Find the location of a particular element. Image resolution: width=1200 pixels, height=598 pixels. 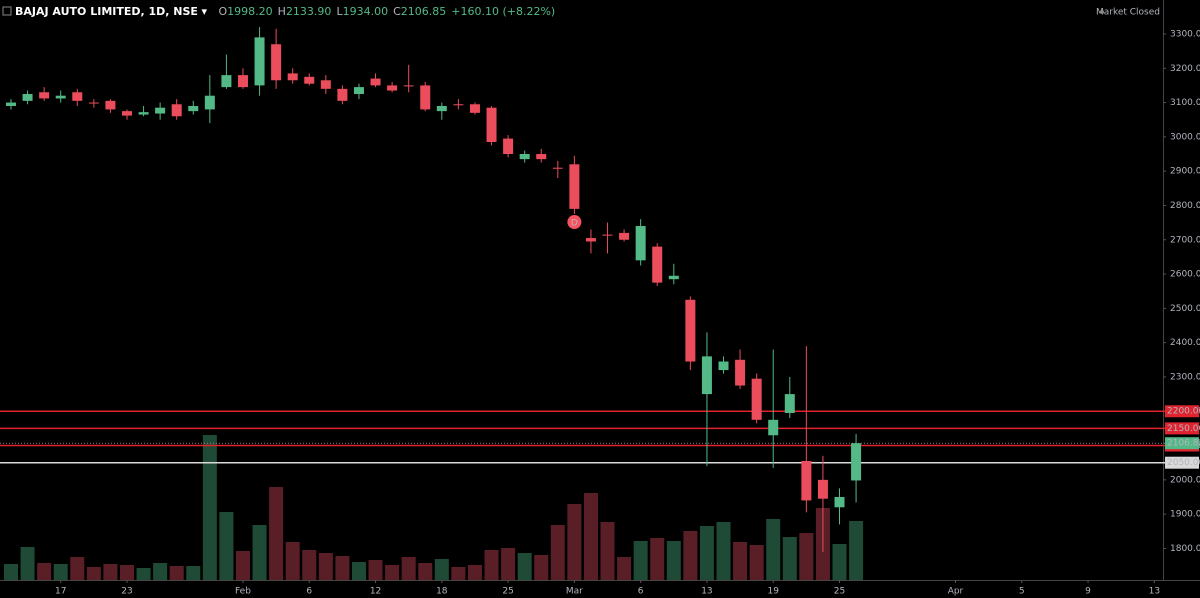

x-tick-label: 6 is located at coordinates (641, 592).